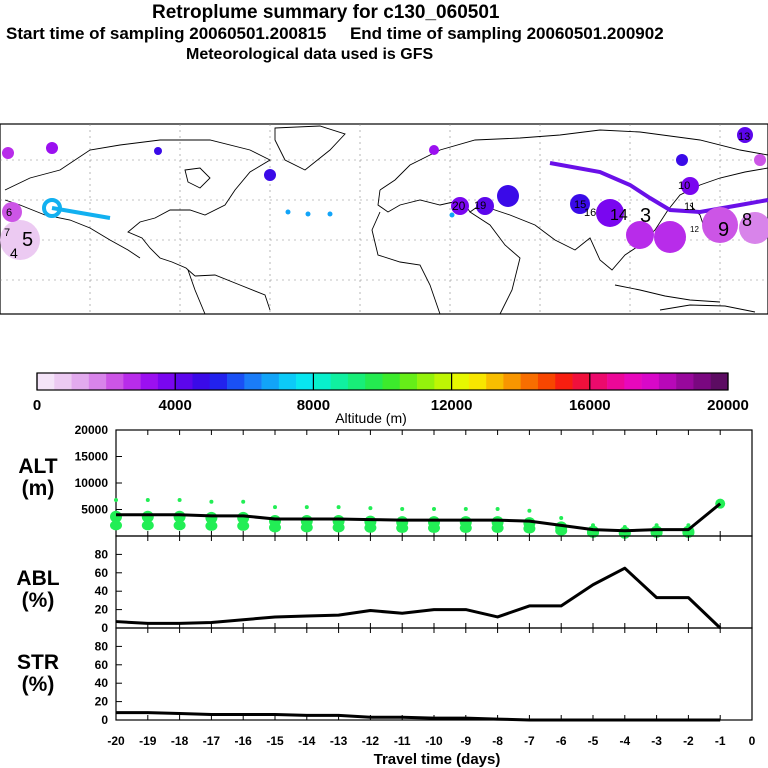 The width and height of the screenshot is (768, 768). Describe the element at coordinates (92, 483) in the screenshot. I see `y-tick-label: 10000` at that location.